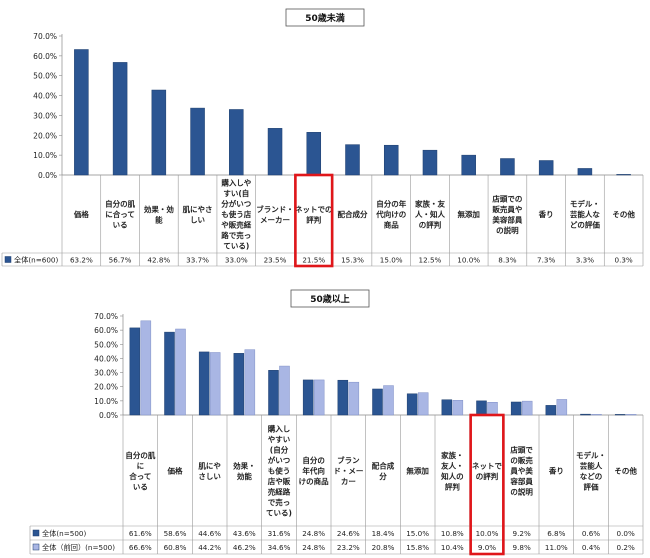 This screenshot has height=558, width=650. Describe the element at coordinates (625, 471) in the screenshot. I see `category-label: その他` at that location.